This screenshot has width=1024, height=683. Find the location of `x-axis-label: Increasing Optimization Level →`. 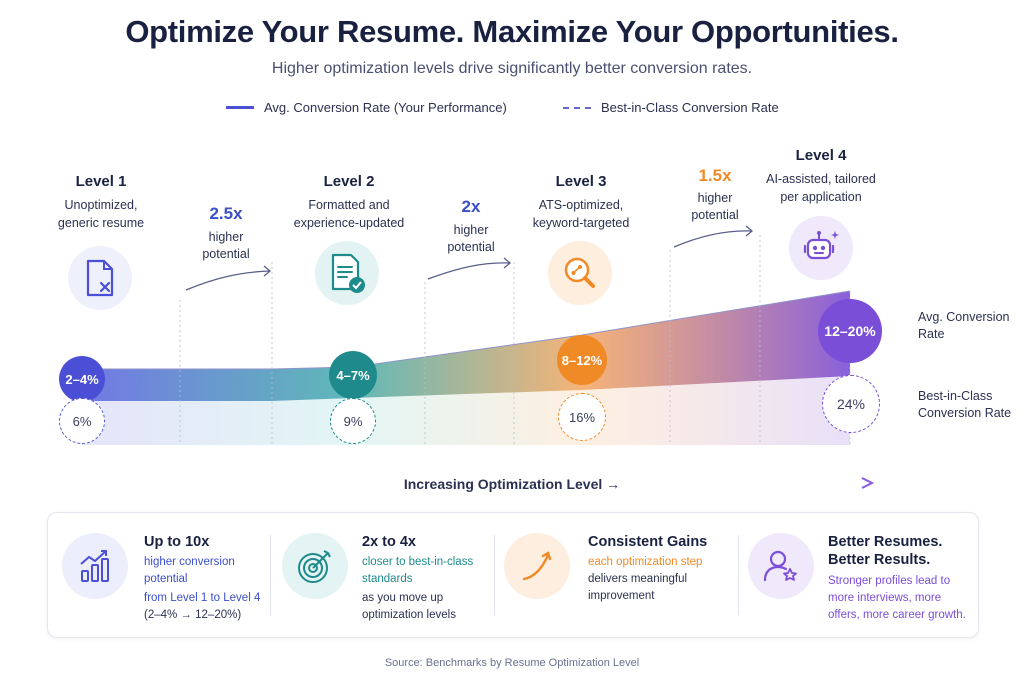

x-axis-label: Increasing Optimization Level → is located at coordinates (512, 484).